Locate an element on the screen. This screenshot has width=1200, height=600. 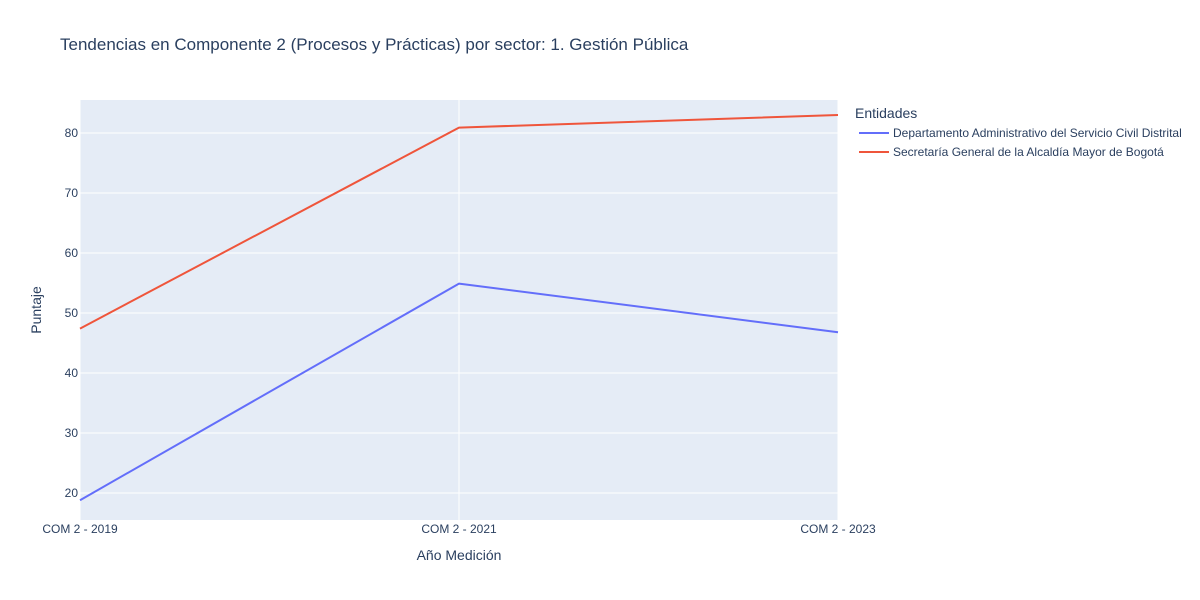
x-tick-label: COM 2 - 2023 is located at coordinates (838, 529).